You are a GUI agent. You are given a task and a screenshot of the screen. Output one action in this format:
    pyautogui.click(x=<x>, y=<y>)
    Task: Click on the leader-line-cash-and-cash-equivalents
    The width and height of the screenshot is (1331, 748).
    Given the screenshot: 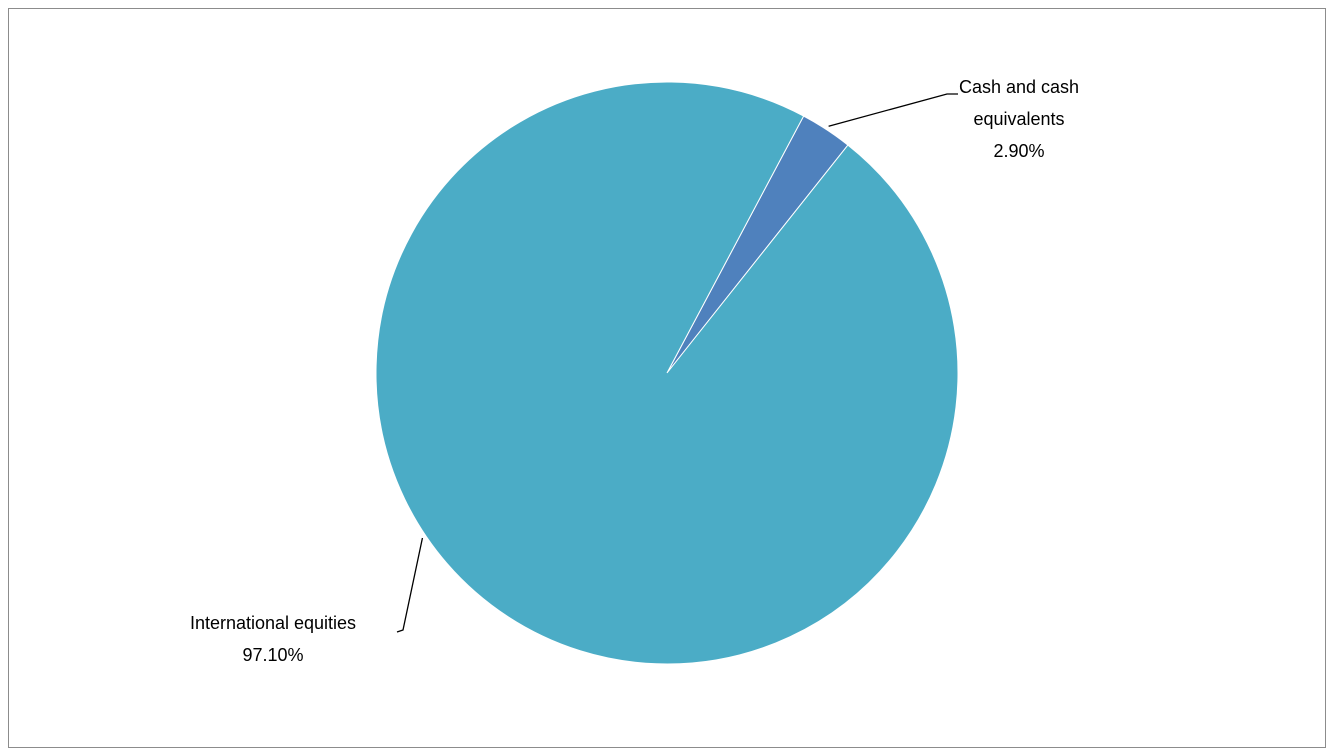 What is the action you would take?
    pyautogui.click(x=893, y=110)
    